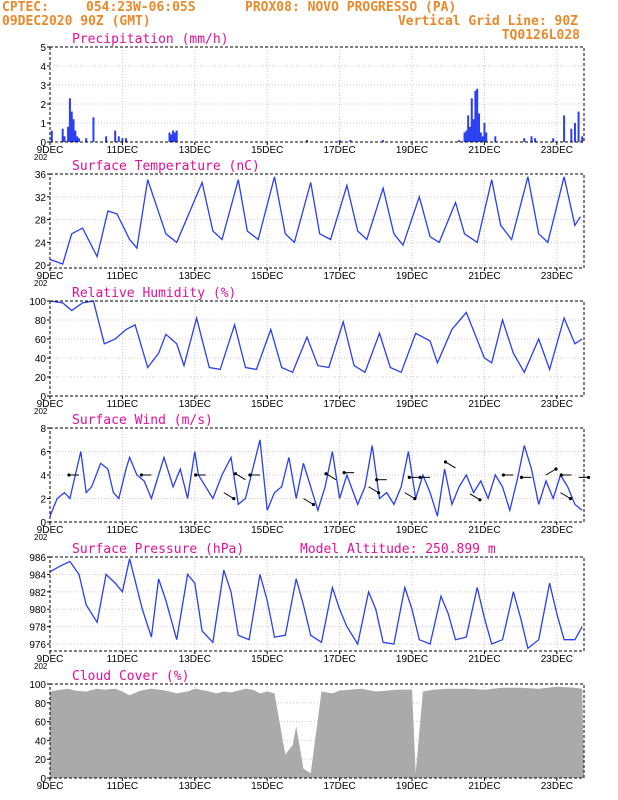 Image resolution: width=618 pixels, height=800 pixels. What do you see at coordinates (37, 628) in the screenshot?
I see `pres-ytick-label: 978` at bounding box center [37, 628].